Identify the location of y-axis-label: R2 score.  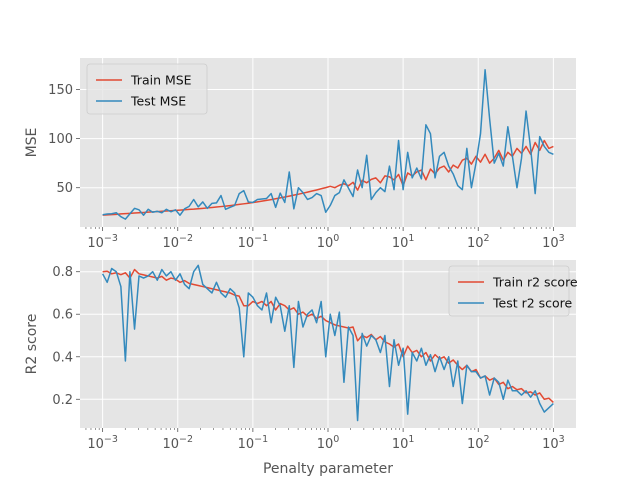
(32, 344).